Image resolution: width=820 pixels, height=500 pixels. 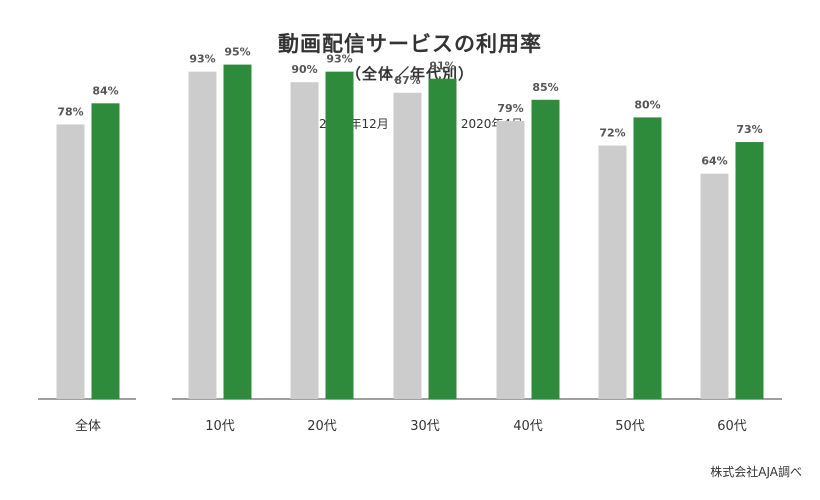 What do you see at coordinates (410, 44) in the screenshot?
I see `chart-title: 動画配信サービスの利用率` at bounding box center [410, 44].